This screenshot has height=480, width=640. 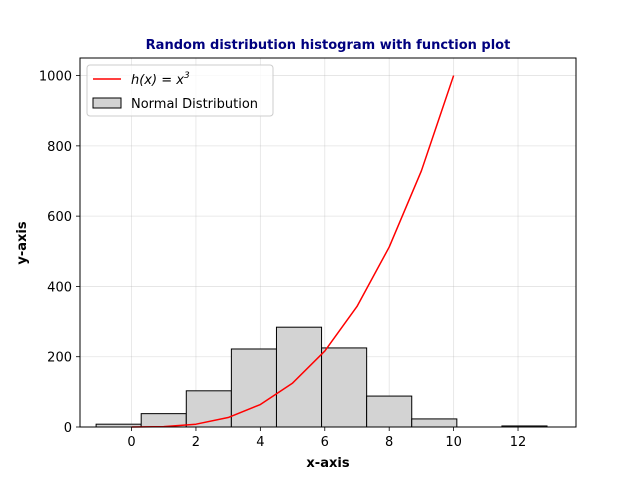 I want to click on y-tick-label: 800, so click(x=59, y=147).